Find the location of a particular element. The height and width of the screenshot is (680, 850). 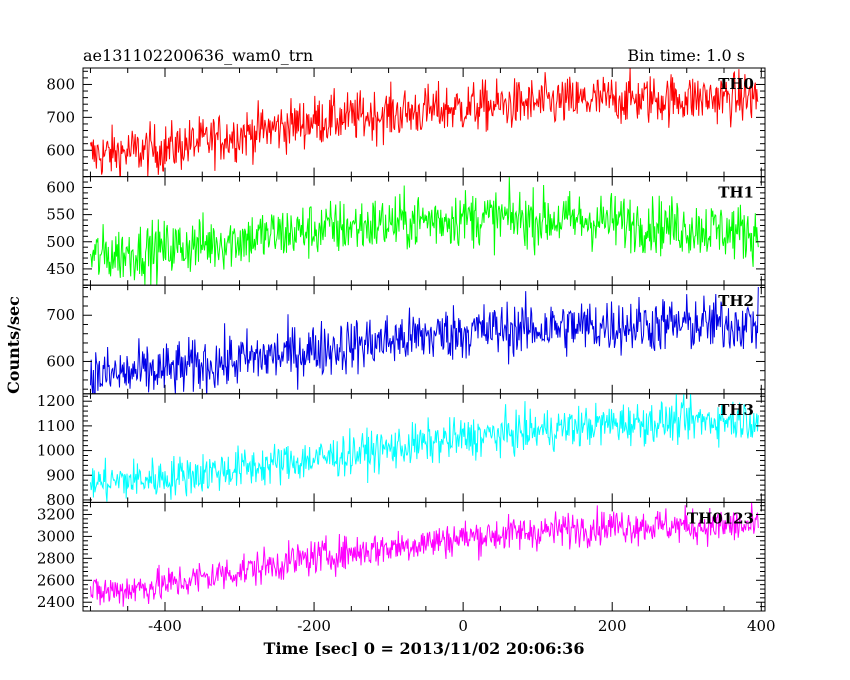

y-tick-label: 3000 is located at coordinates (56, 536).